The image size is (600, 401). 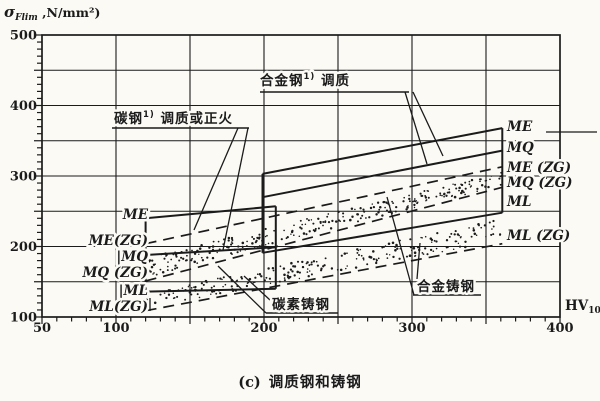 I want to click on series-carbon-ML, so click(x=210, y=290).